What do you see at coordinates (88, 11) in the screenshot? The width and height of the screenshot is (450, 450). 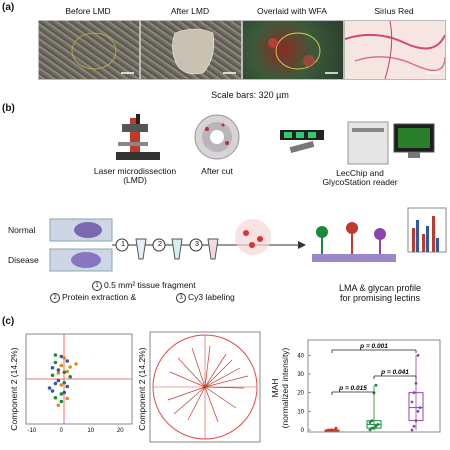 I see `title-before-lmd: Before LMD` at bounding box center [88, 11].